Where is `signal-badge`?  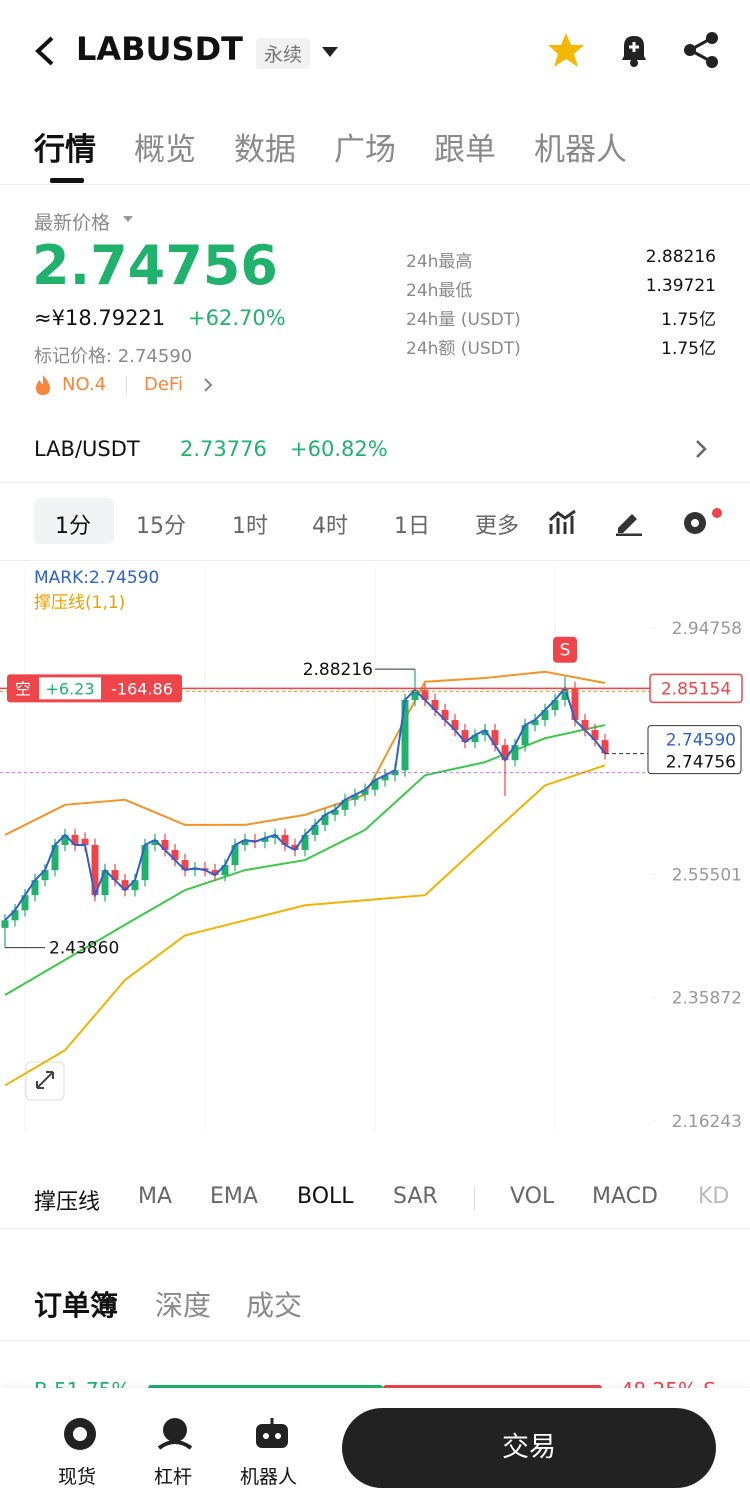 signal-badge is located at coordinates (565, 649).